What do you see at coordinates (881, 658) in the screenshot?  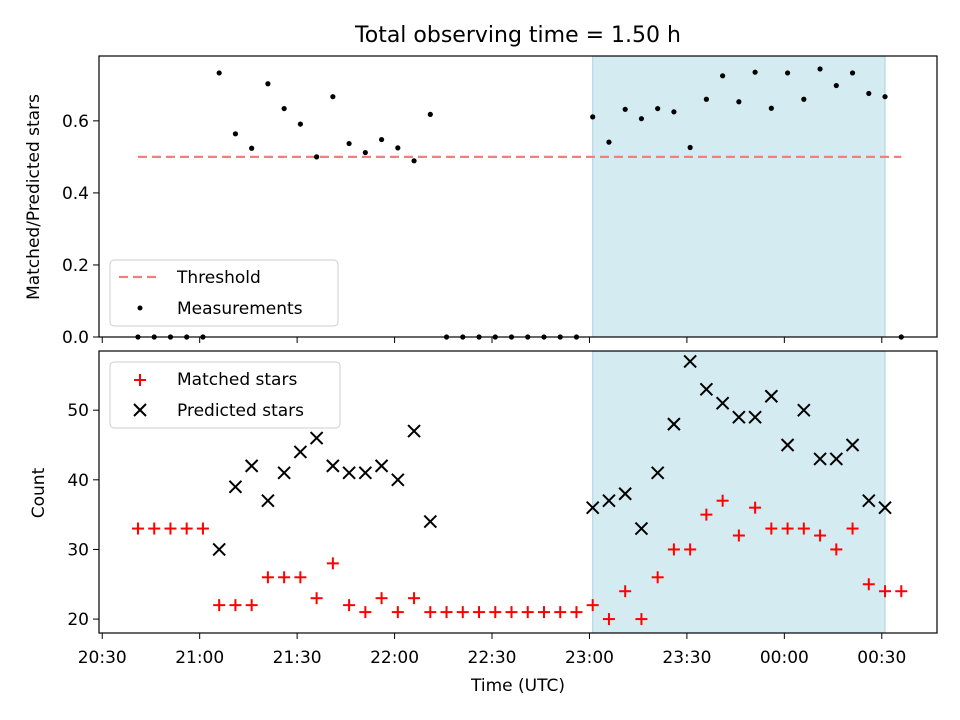 I see `x-tick-label: 00:30` at bounding box center [881, 658].